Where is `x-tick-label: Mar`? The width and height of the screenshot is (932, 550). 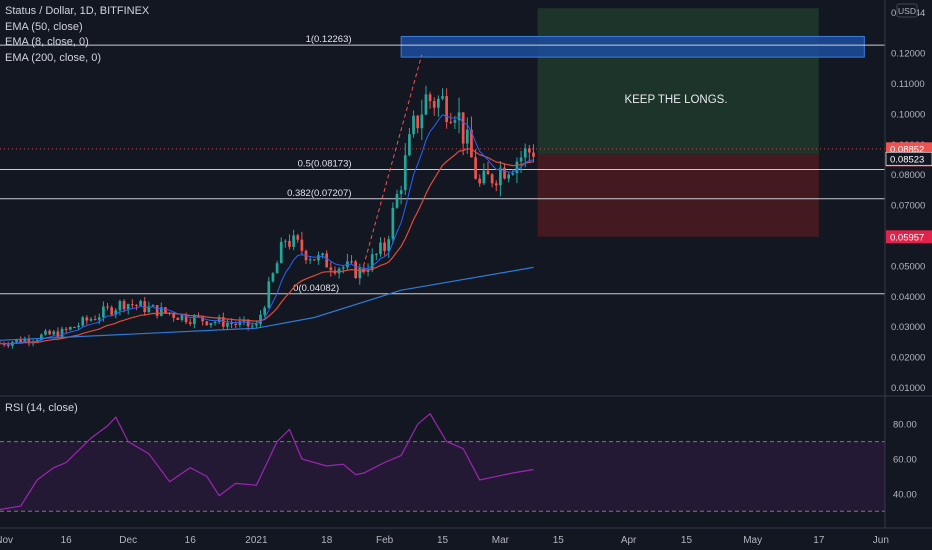
x-tick-label: Mar is located at coordinates (501, 540).